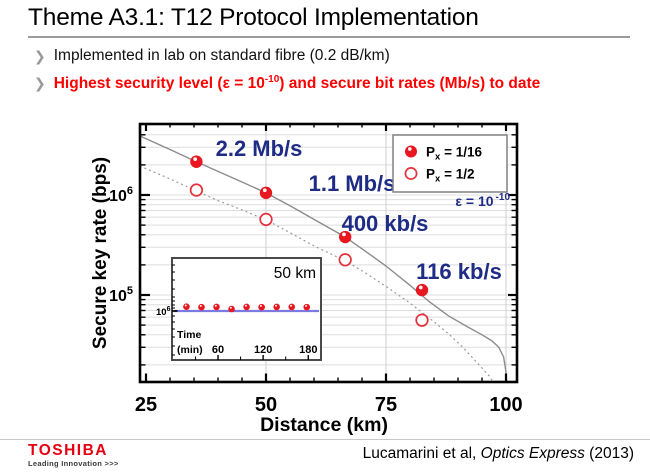  I want to click on citation-journal: Optics Express, so click(532, 453).